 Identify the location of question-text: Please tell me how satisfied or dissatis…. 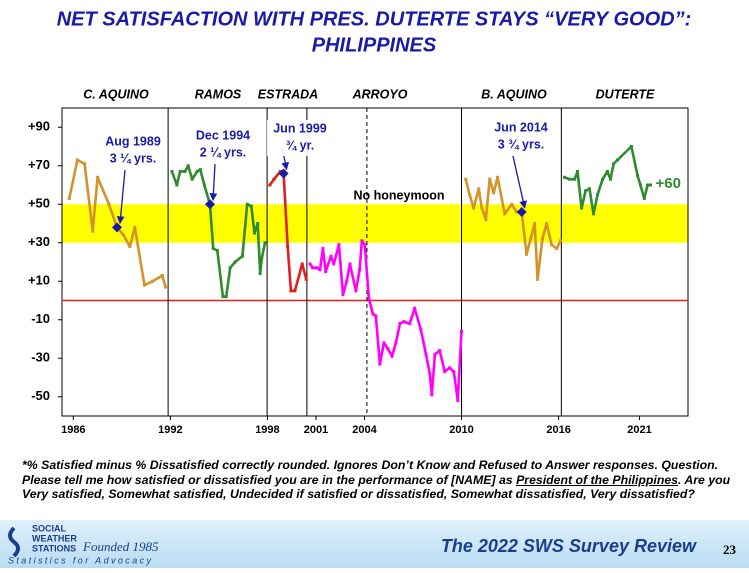
(267, 479).